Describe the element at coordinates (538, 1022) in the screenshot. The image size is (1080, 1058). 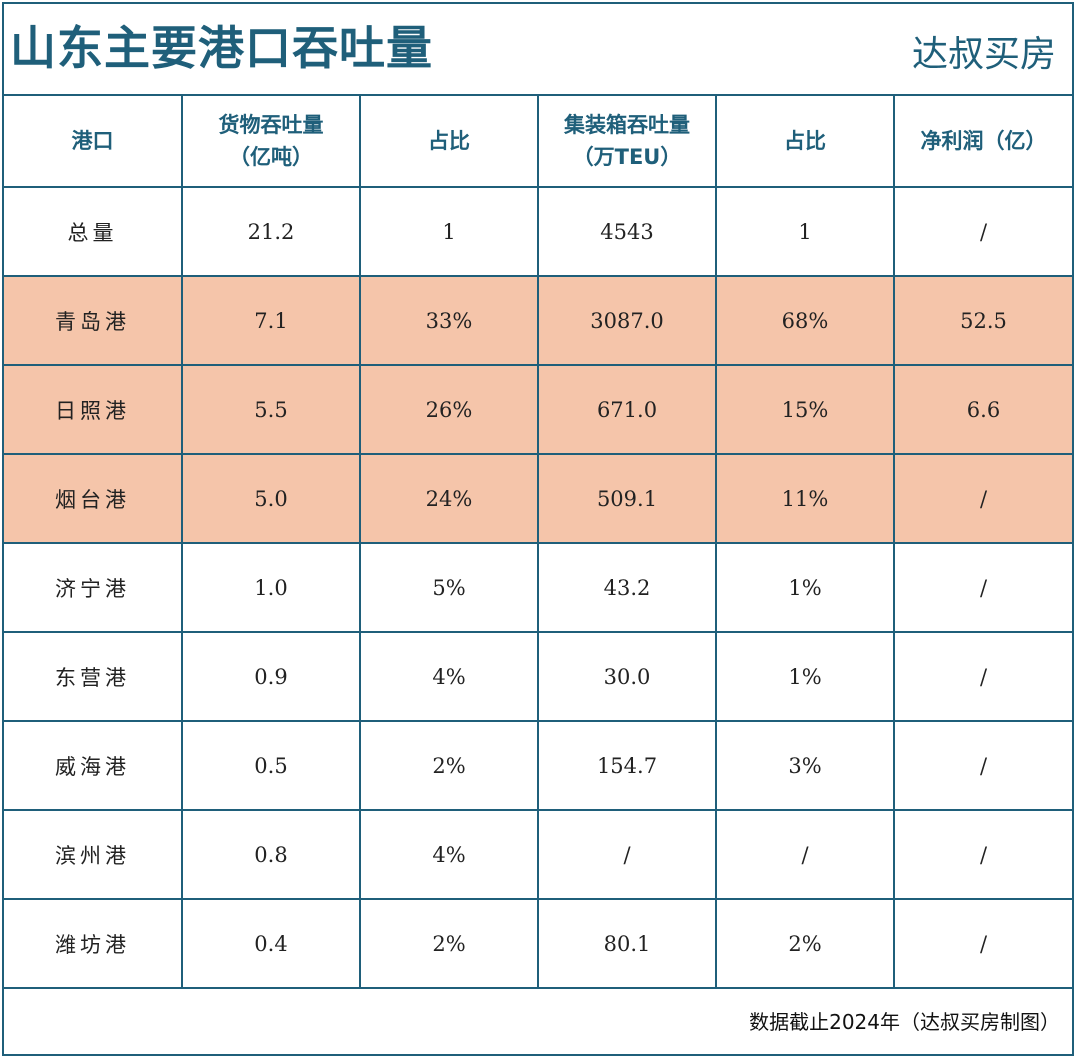
I see `footer-bar: 数据截止2024年（达叔买房制图）` at that location.